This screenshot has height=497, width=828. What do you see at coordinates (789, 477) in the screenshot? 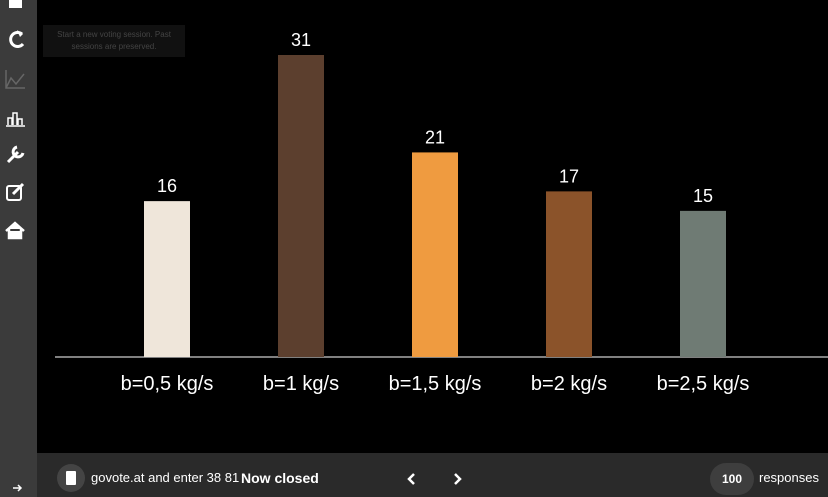
I see `responses-label: responses` at bounding box center [789, 477].